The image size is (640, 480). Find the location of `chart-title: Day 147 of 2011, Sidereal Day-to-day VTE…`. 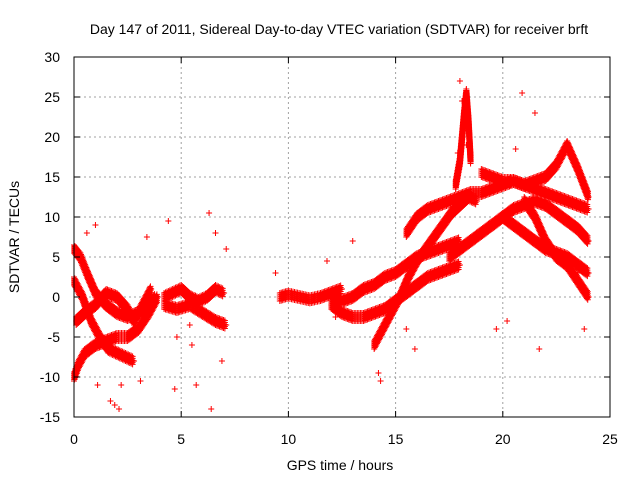

chart-title: Day 147 of 2011, Sidereal Day-to-day VTE… is located at coordinates (339, 29).